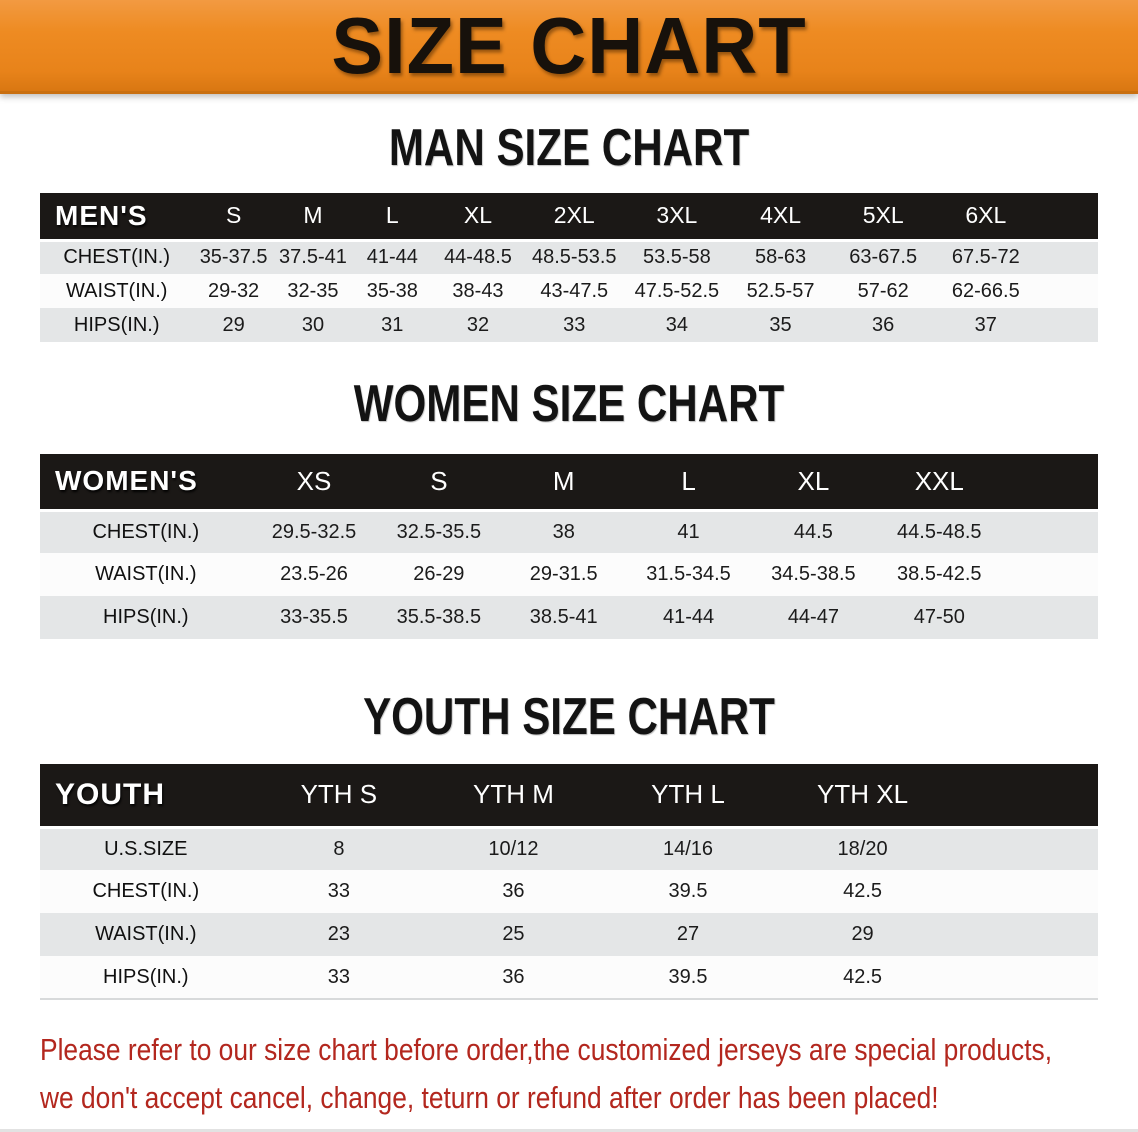  I want to click on cell-value: 52.5-57, so click(780, 290).